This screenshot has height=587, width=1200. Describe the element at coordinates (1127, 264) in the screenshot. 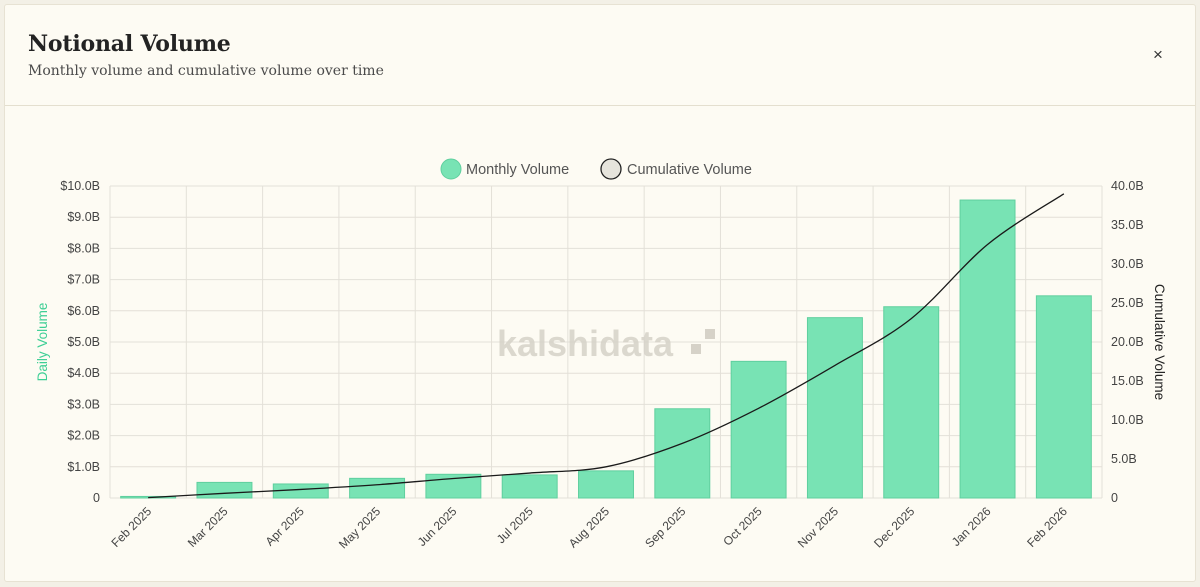

I see `y-right-tick-label: 30.0B` at that location.